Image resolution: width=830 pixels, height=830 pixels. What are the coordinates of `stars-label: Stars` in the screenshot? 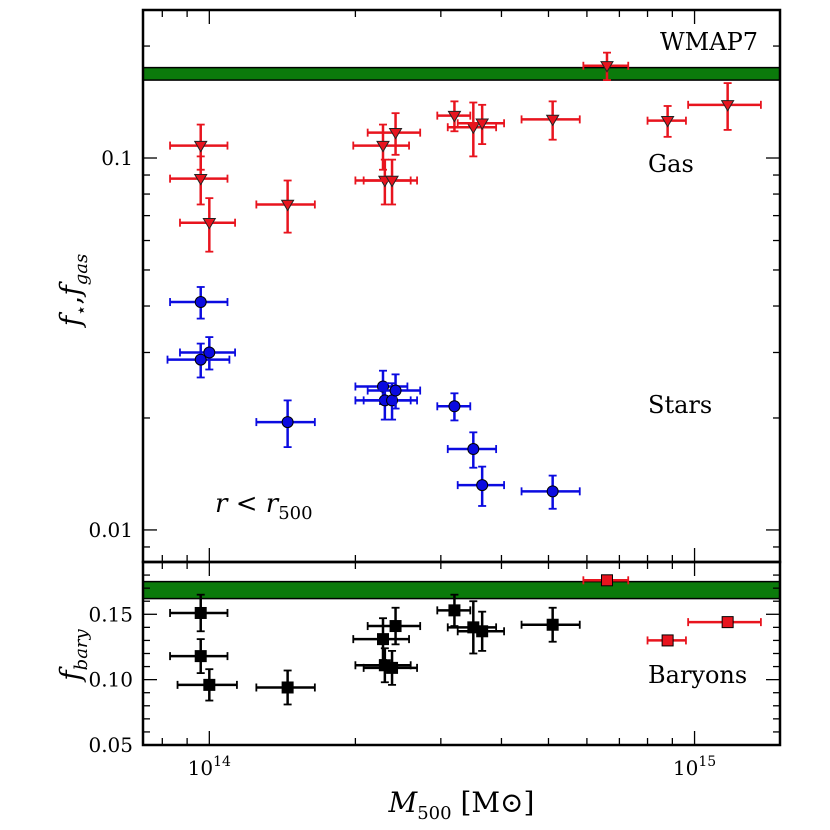 It's located at (680, 405).